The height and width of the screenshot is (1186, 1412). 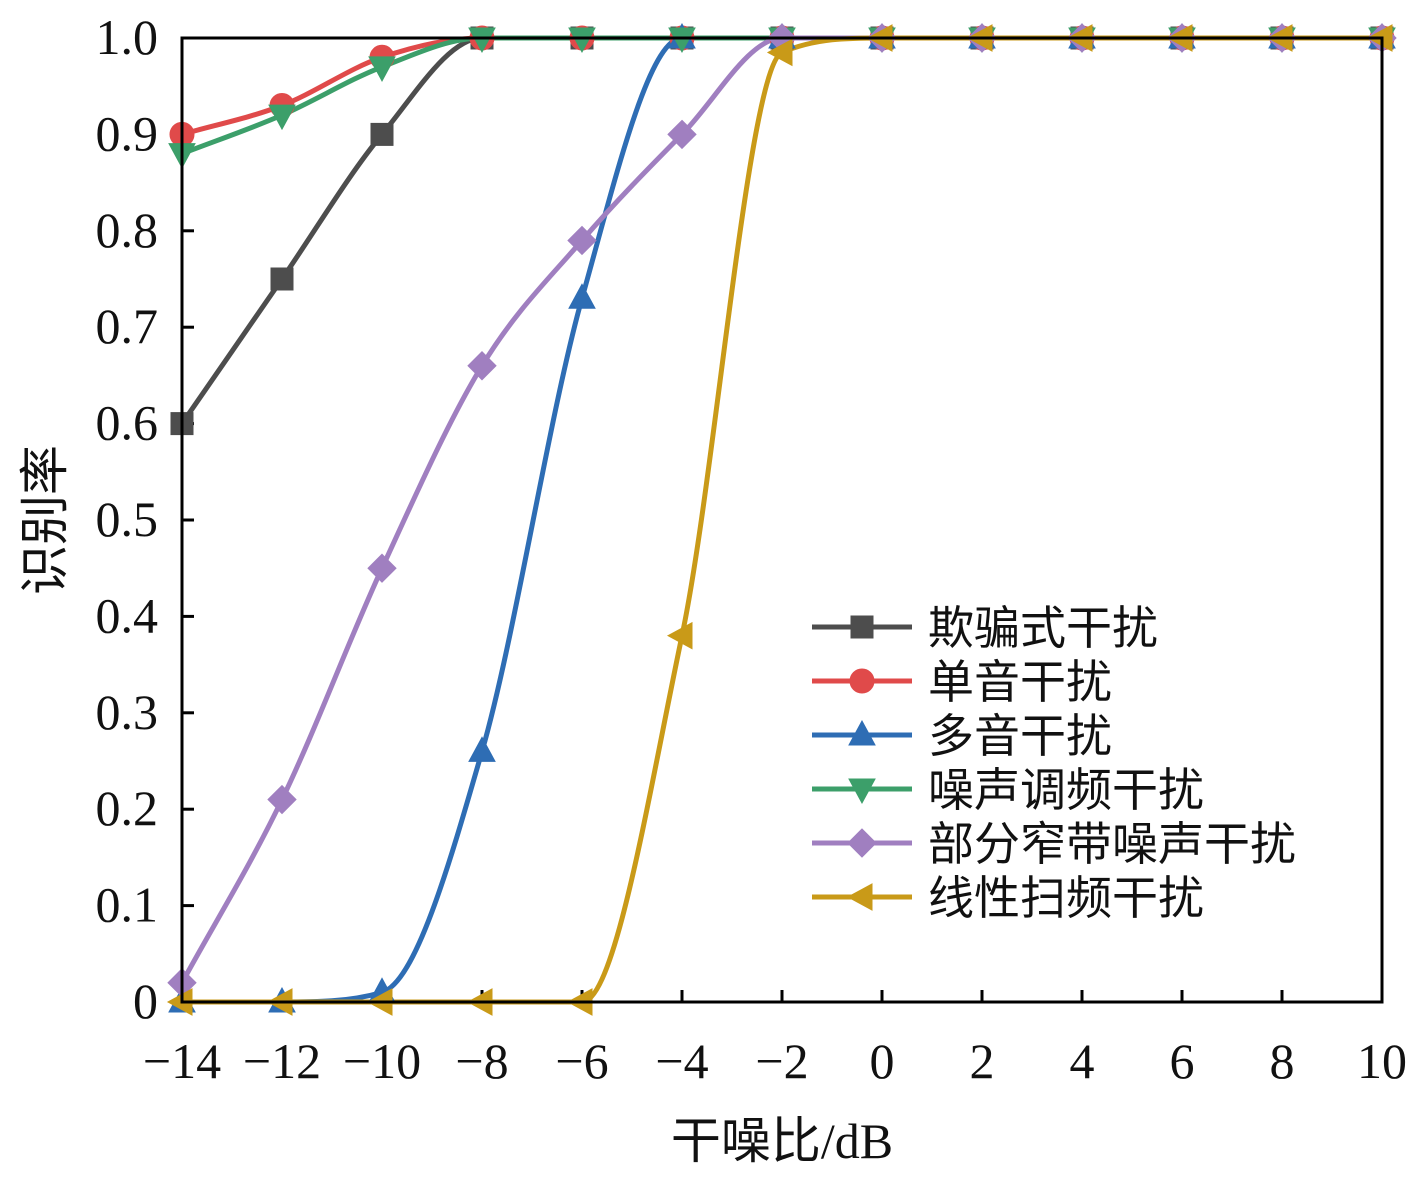 What do you see at coordinates (127, 905) in the screenshot?
I see `y-tick-label: 0.1` at bounding box center [127, 905].